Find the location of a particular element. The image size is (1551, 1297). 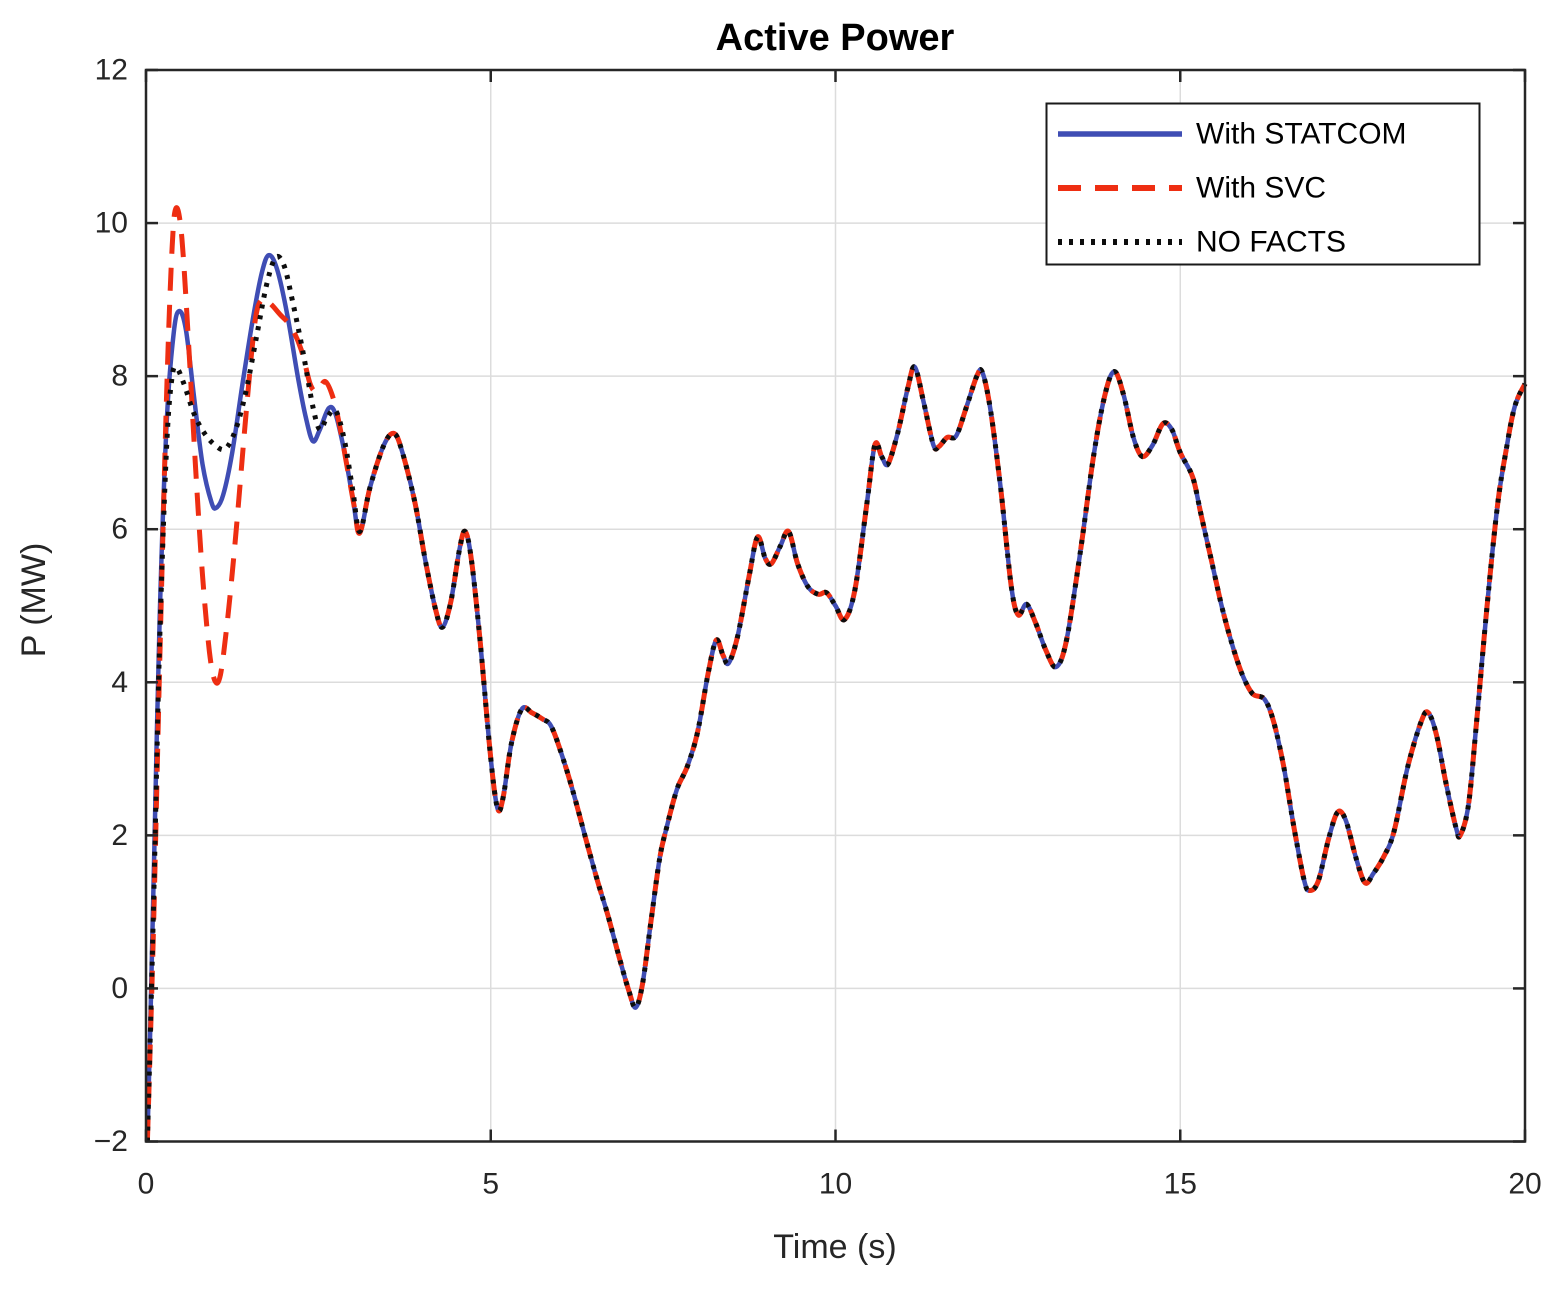

legend-box is located at coordinates (1263, 184).